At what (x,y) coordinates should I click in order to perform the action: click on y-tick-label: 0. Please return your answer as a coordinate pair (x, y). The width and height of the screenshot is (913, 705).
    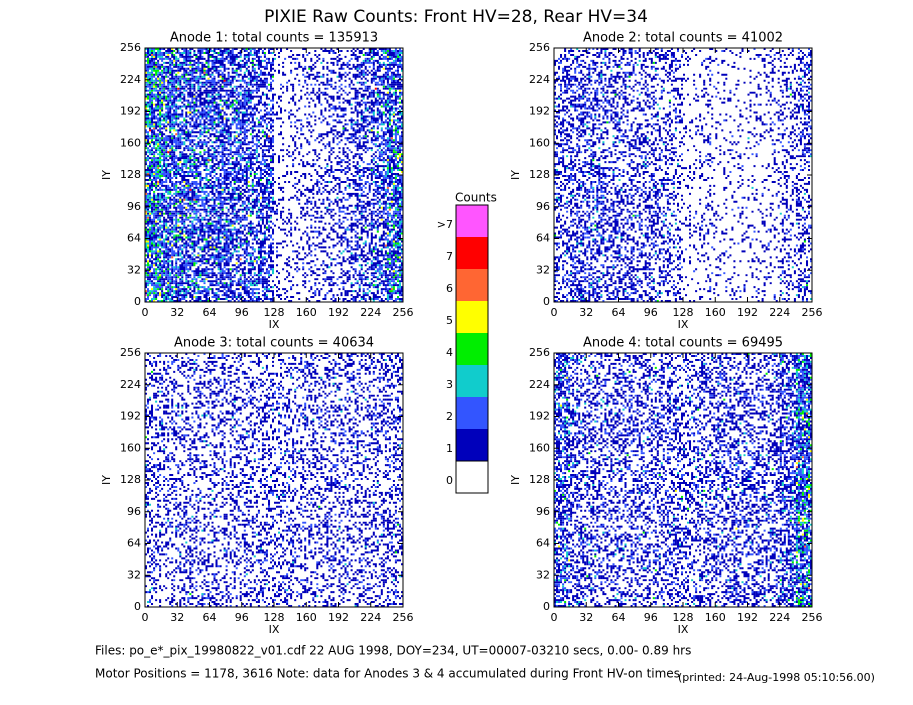
    Looking at the image, I should click on (546, 301).